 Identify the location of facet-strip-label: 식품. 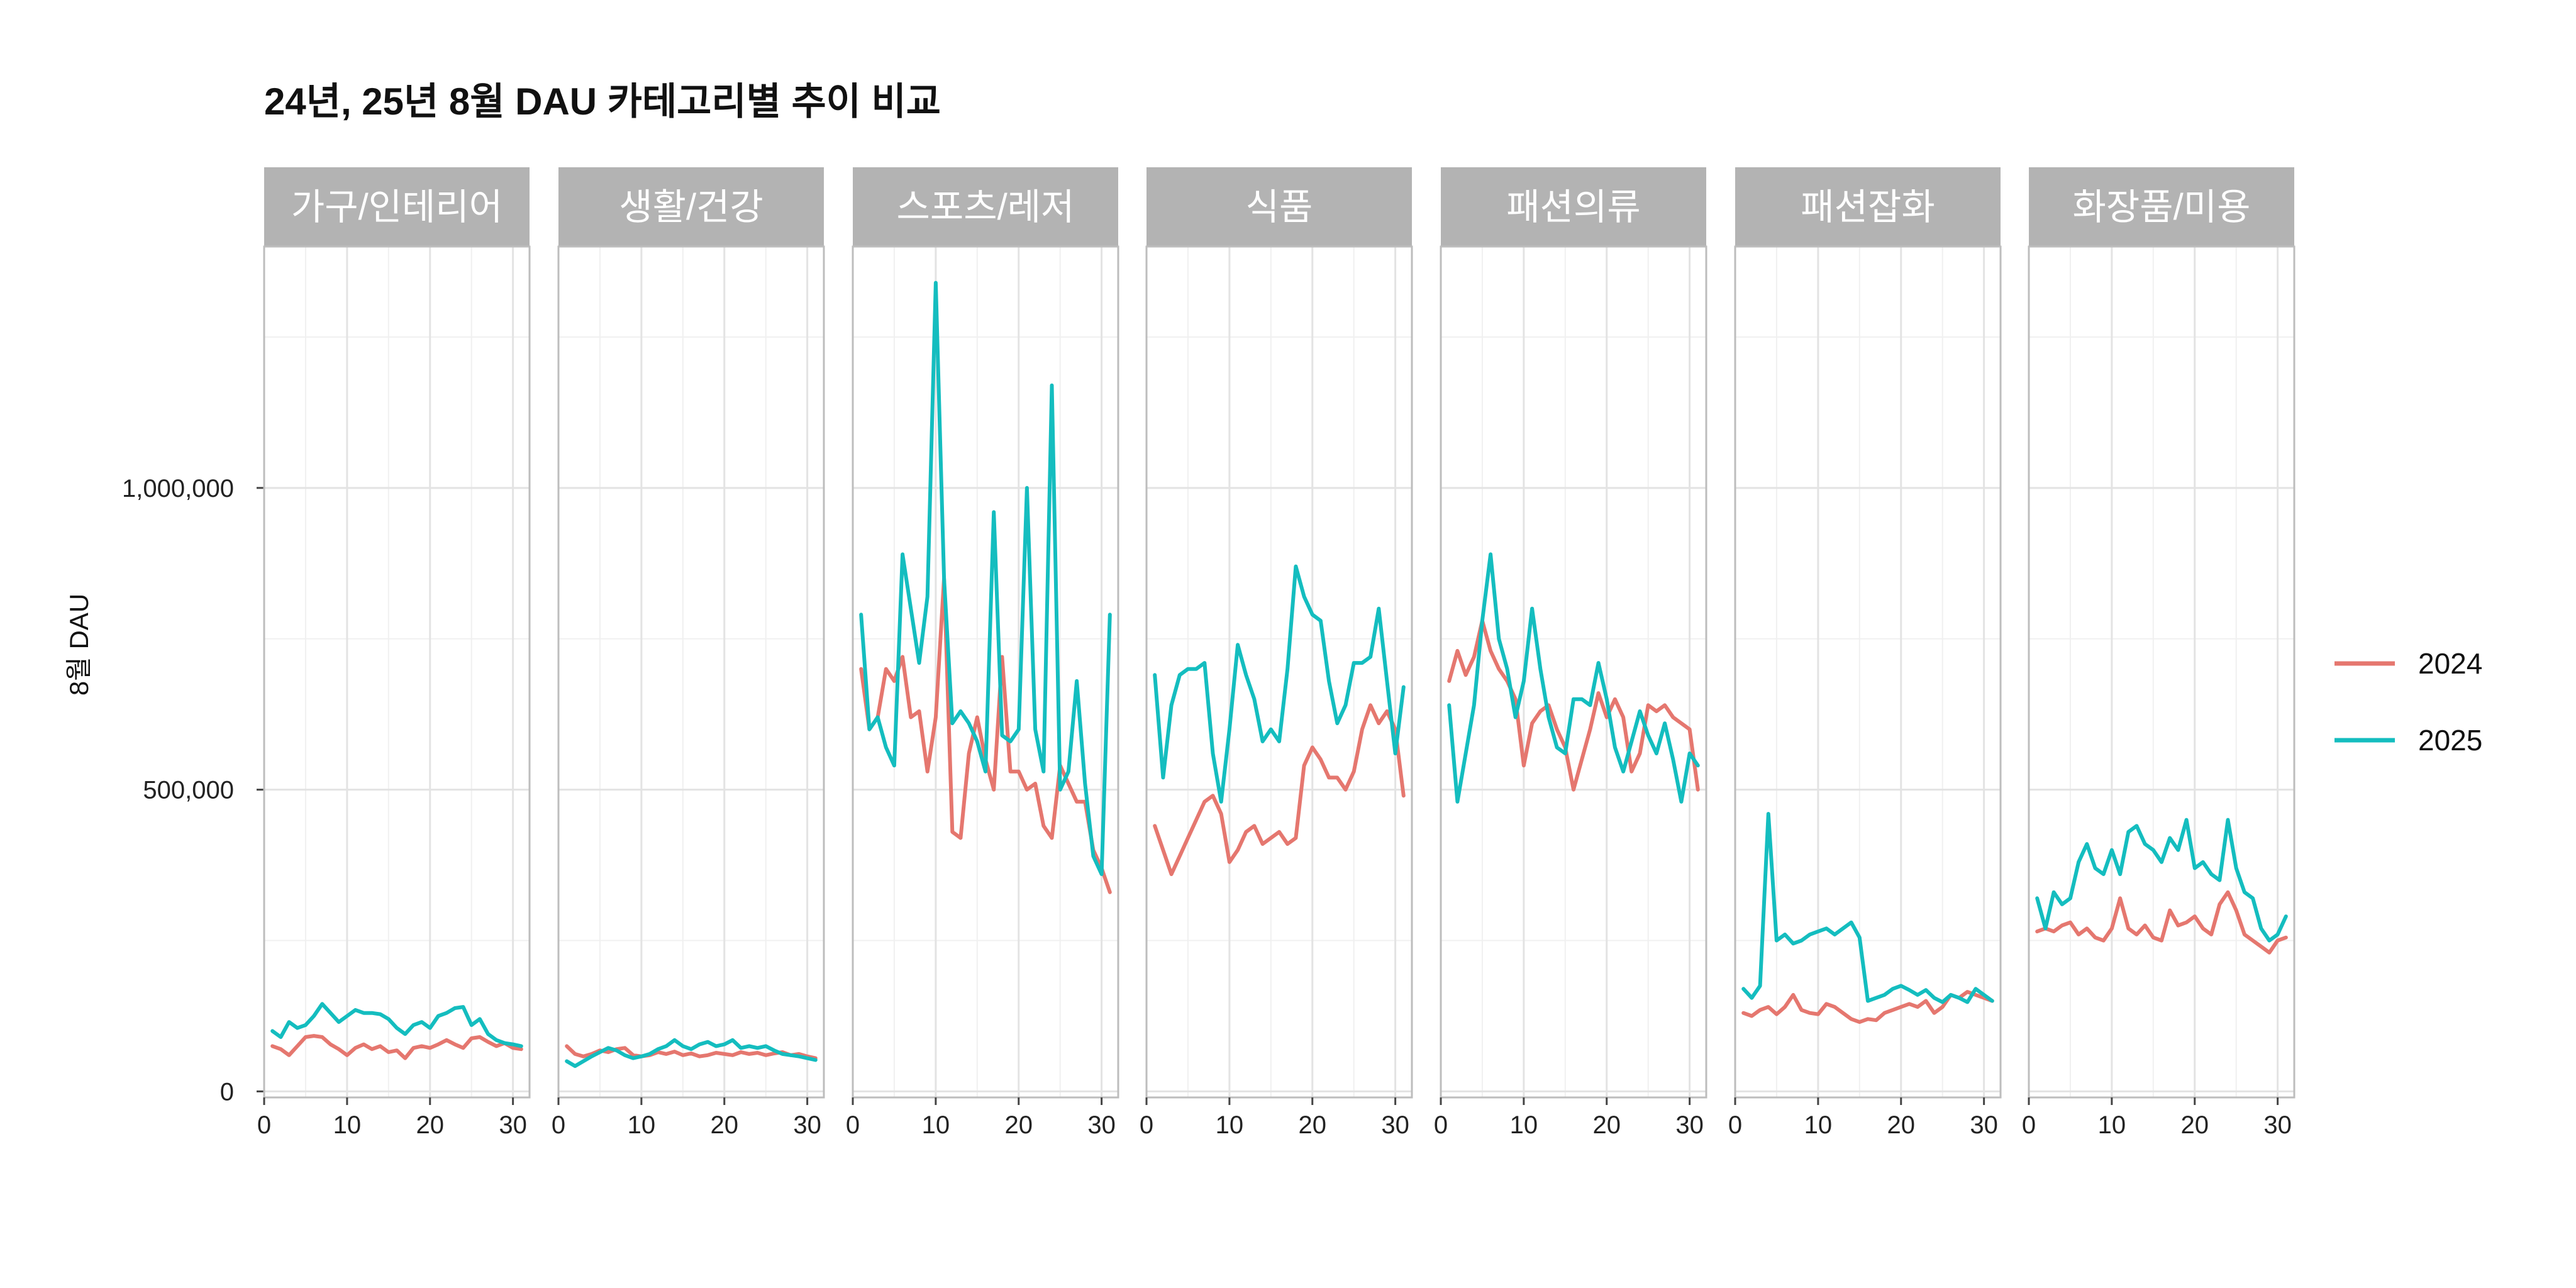
(1279, 207).